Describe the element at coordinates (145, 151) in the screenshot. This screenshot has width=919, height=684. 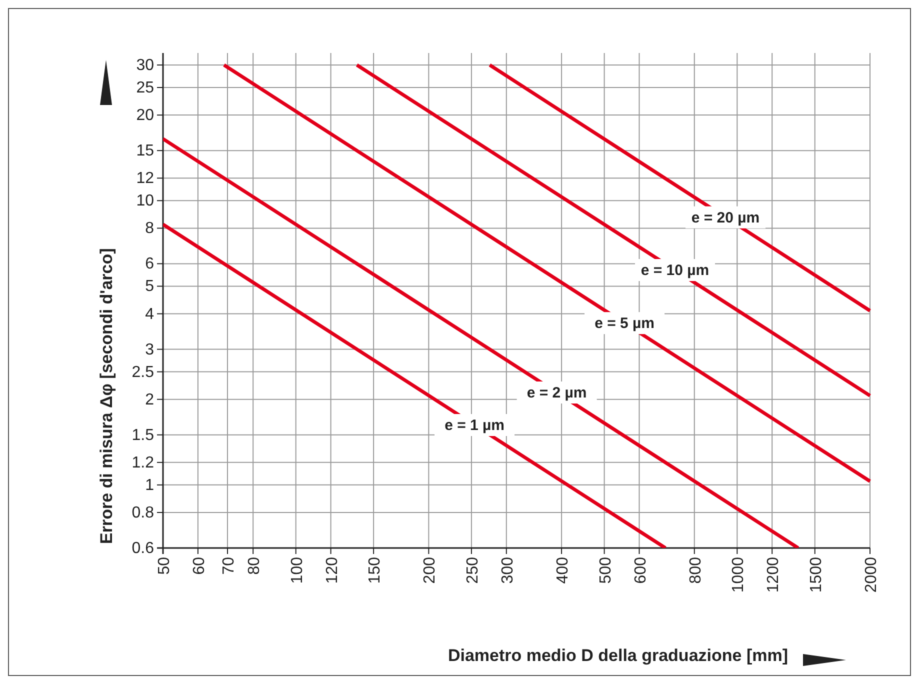
I see `y-tick-label: 15` at that location.